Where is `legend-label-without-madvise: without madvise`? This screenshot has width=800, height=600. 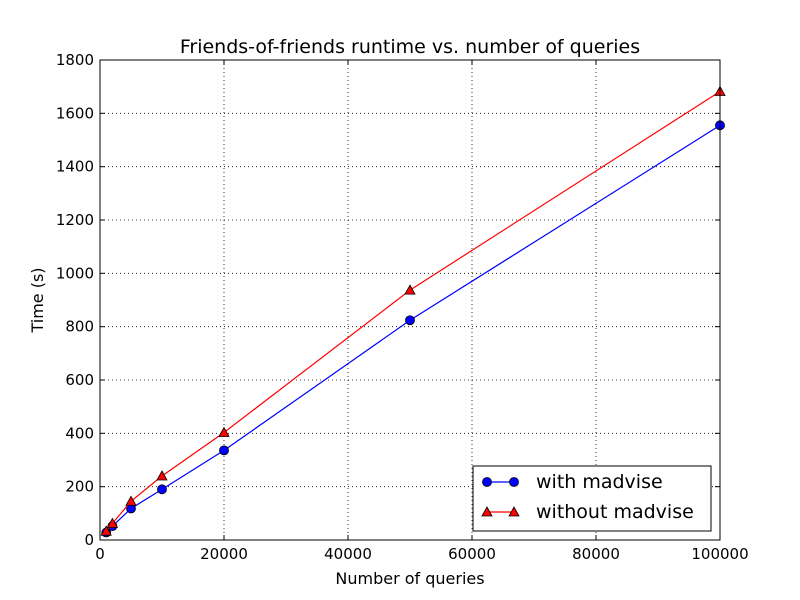
legend-label-without-madvise: without madvise is located at coordinates (615, 512).